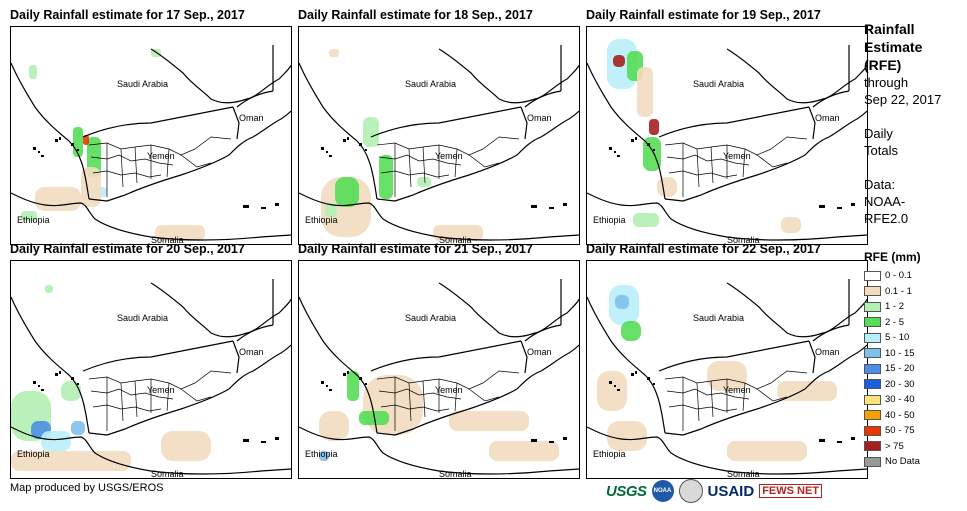 The width and height of the screenshot is (967, 511). Describe the element at coordinates (894, 446) in the screenshot. I see `legend-label: > 75` at that location.